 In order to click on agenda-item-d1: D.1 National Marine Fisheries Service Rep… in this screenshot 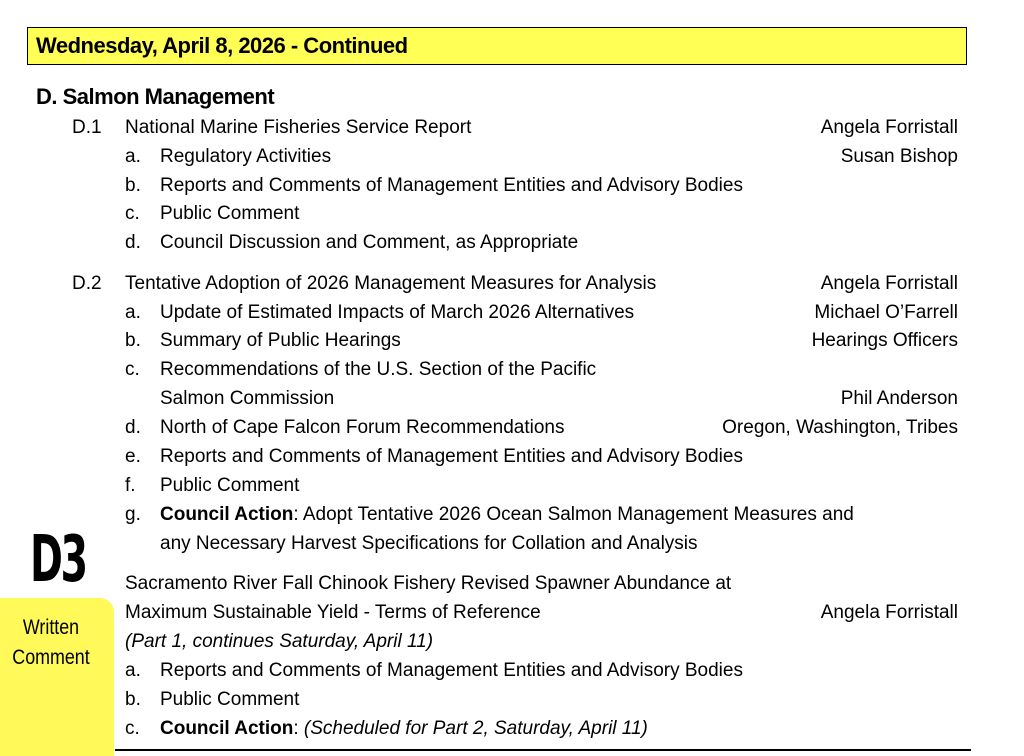, I will do `click(512, 128)`.